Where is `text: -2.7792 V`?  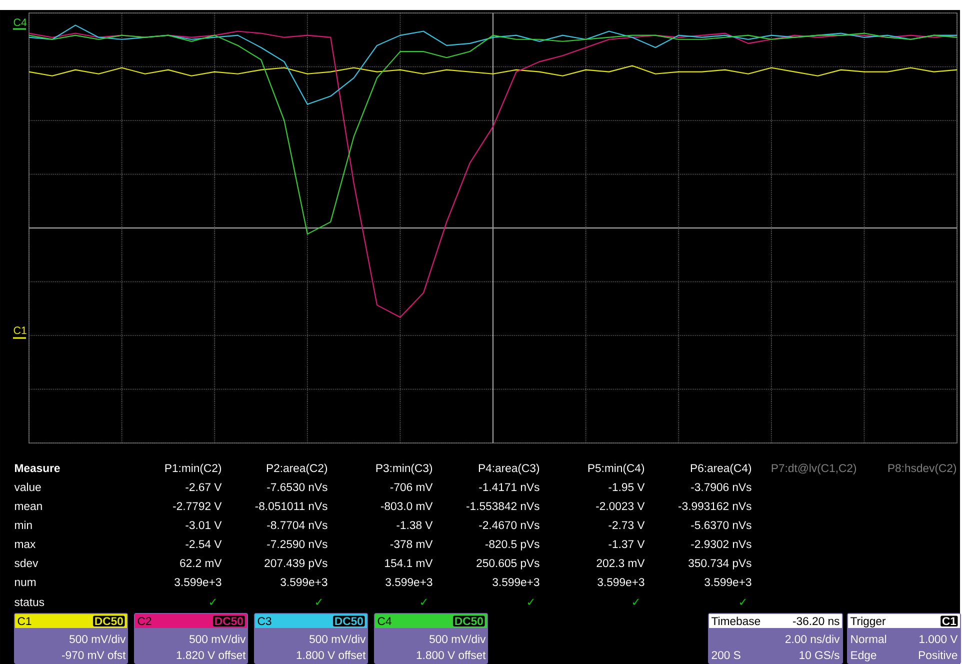 text: -2.7792 V is located at coordinates (197, 506).